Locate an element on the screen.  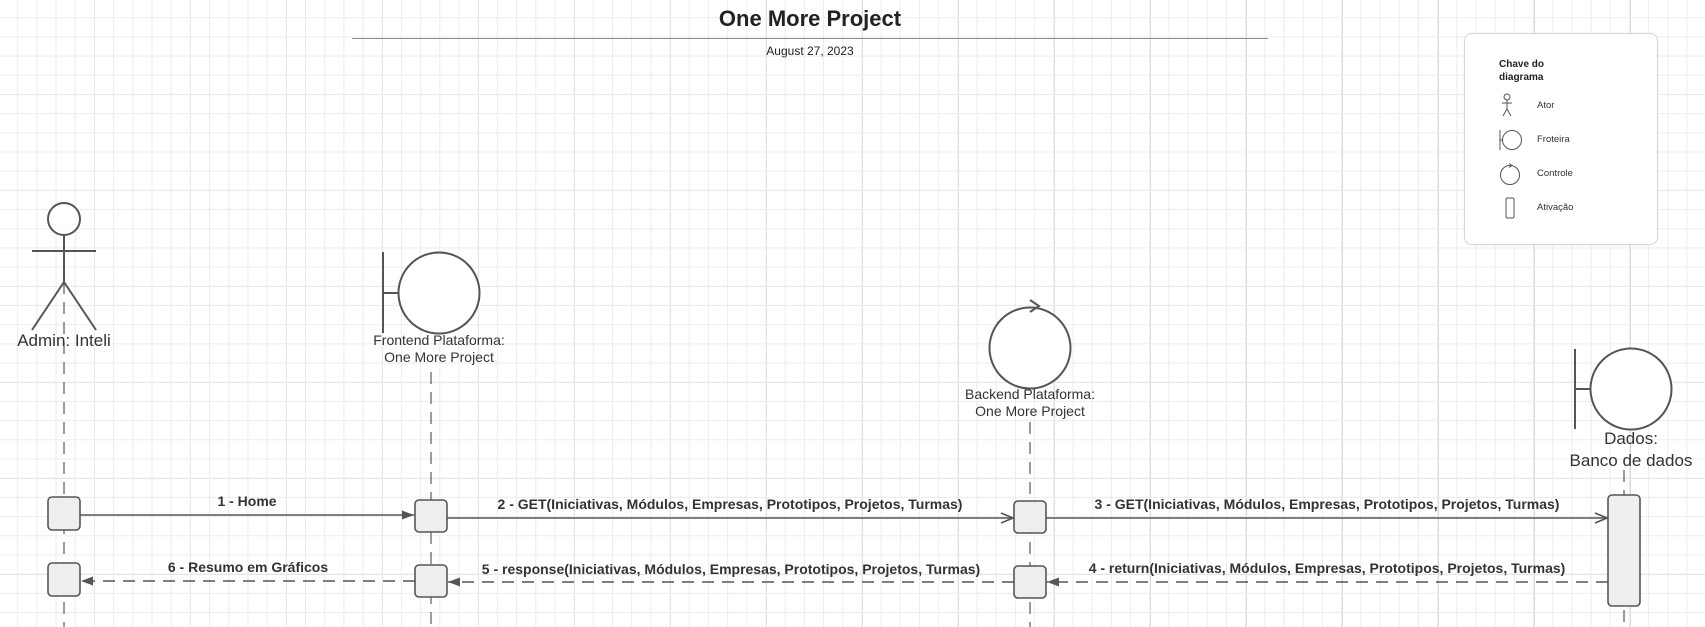
activation-box-dados is located at coordinates (1624, 550).